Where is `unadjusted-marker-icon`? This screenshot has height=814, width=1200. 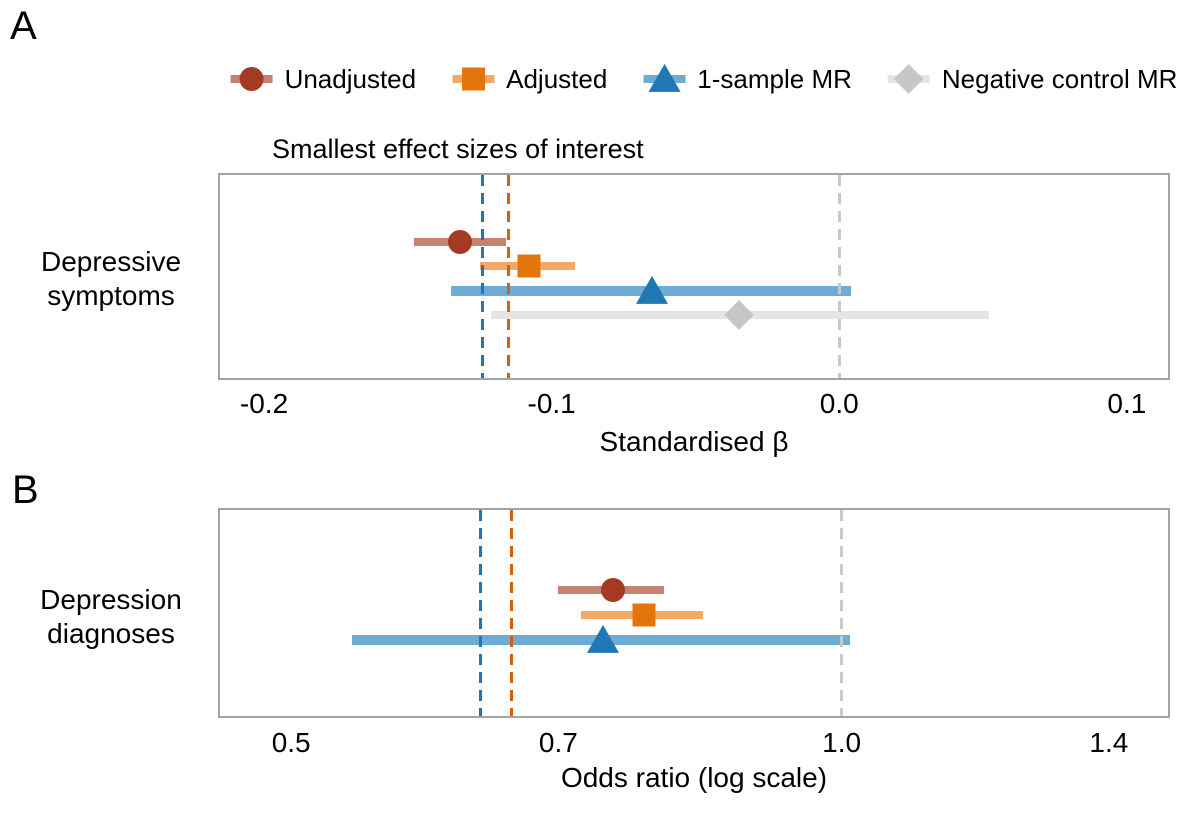
unadjusted-marker-icon is located at coordinates (251, 79).